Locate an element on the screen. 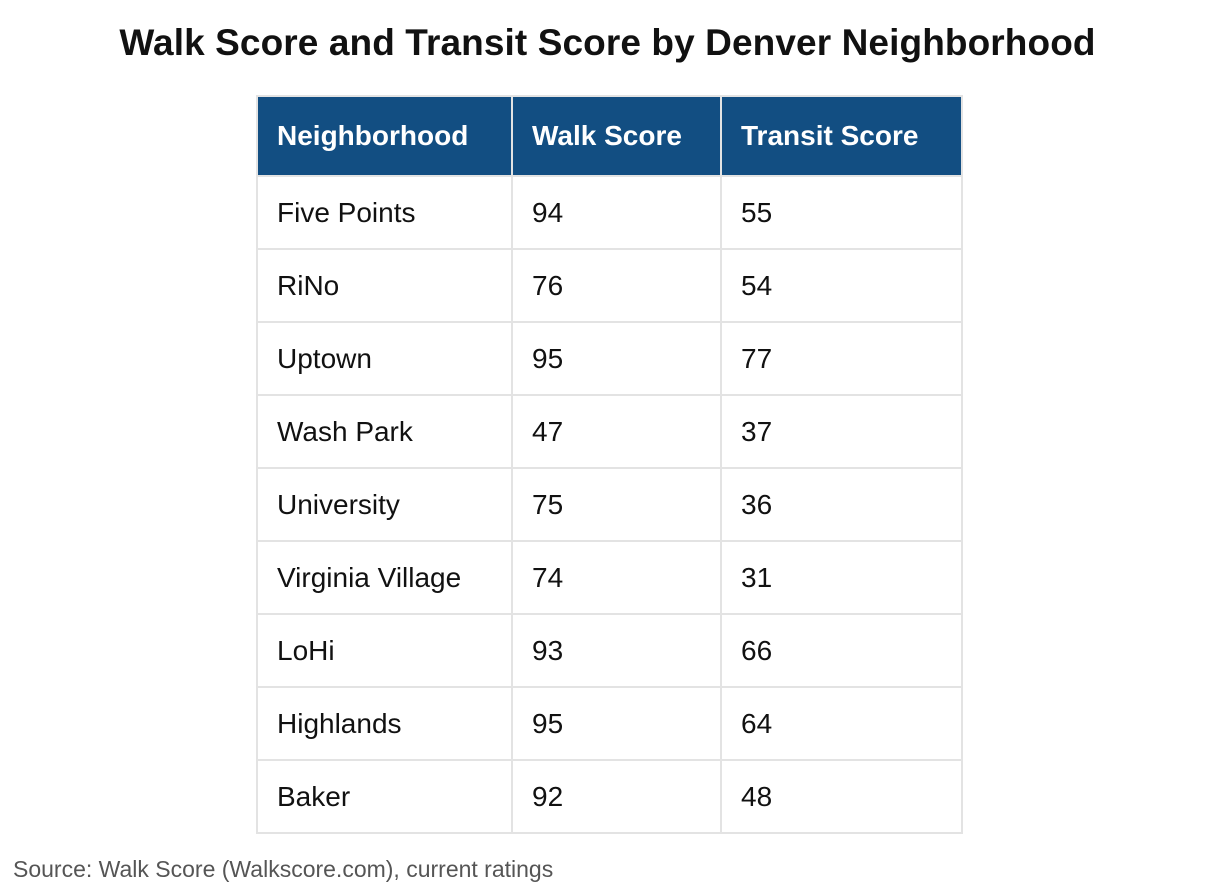 This screenshot has width=1215, height=893. walk-score-cell: 93 is located at coordinates (616, 650).